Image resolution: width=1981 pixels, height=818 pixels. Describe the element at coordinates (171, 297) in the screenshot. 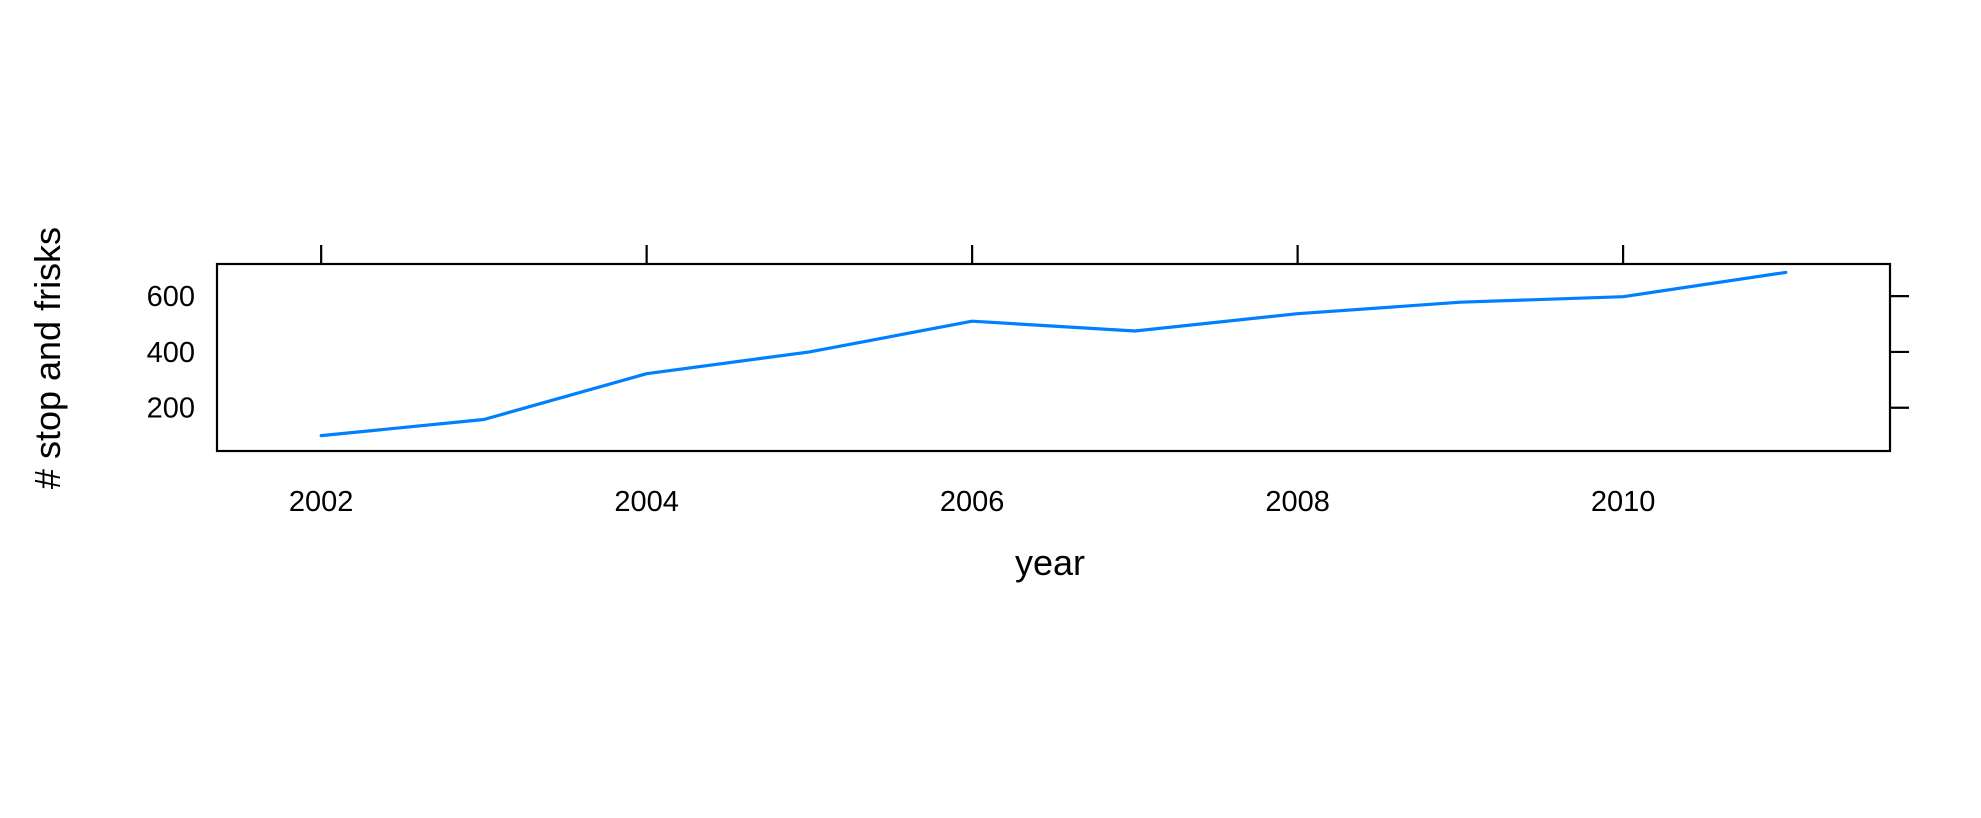

I see `y-tick-label: 600` at that location.